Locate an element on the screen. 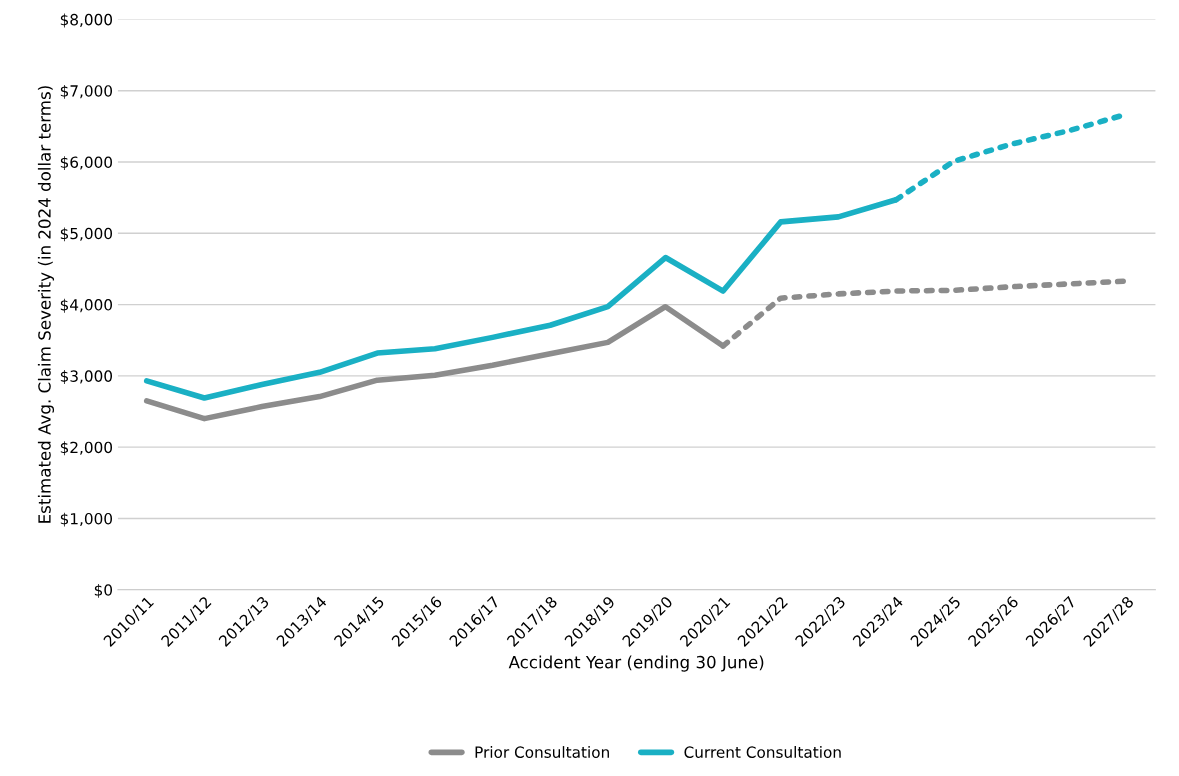 This screenshot has height=776, width=1179. legend-label: Current Consultation is located at coordinates (762, 752).